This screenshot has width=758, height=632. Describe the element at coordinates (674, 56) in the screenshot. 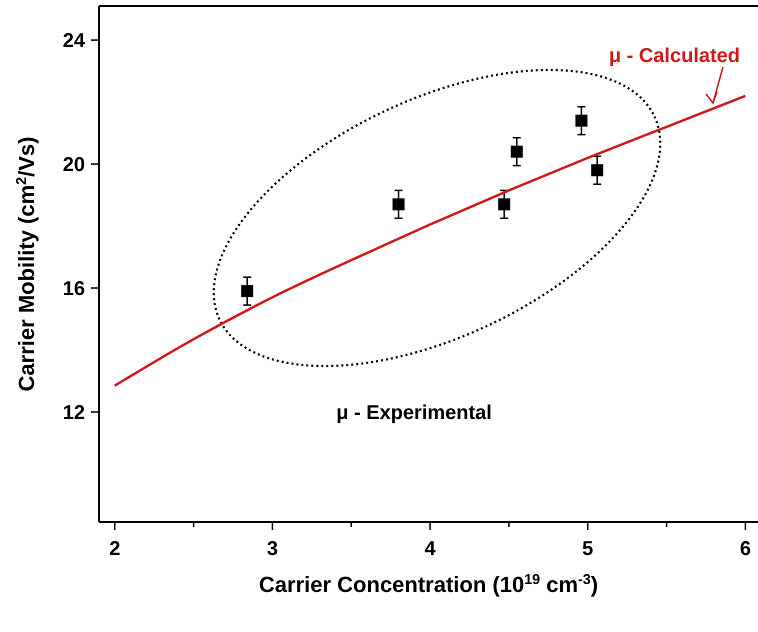

I see `series-label: μ - Calculated` at that location.